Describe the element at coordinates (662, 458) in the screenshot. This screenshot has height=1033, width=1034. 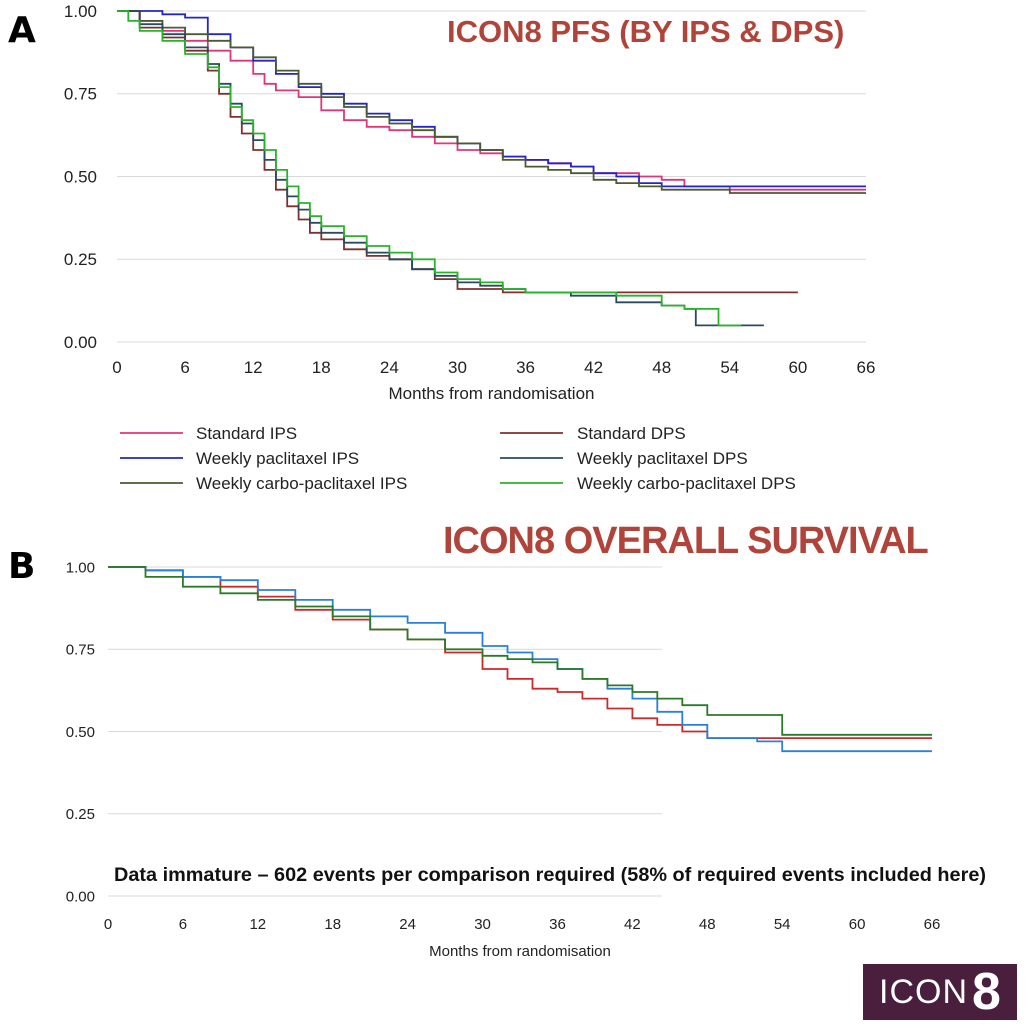
I see `legend-label: Weekly paclitaxel DPS` at that location.